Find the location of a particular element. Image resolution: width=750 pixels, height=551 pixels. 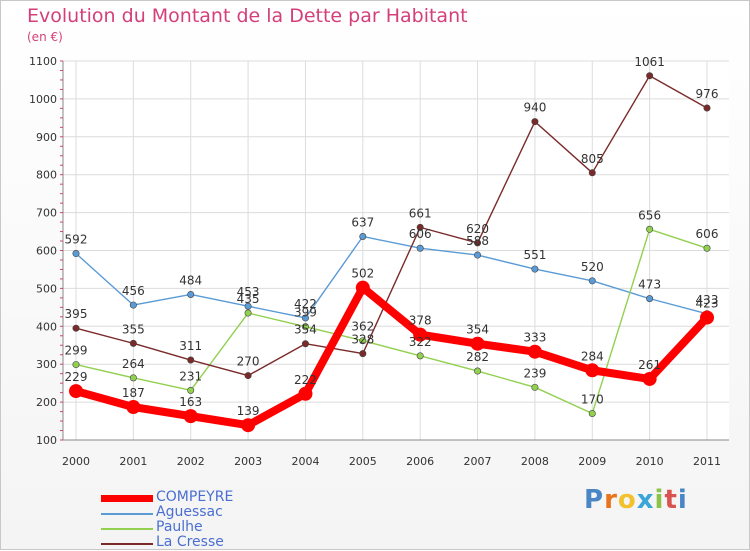

data-label: 328 is located at coordinates (362, 340).